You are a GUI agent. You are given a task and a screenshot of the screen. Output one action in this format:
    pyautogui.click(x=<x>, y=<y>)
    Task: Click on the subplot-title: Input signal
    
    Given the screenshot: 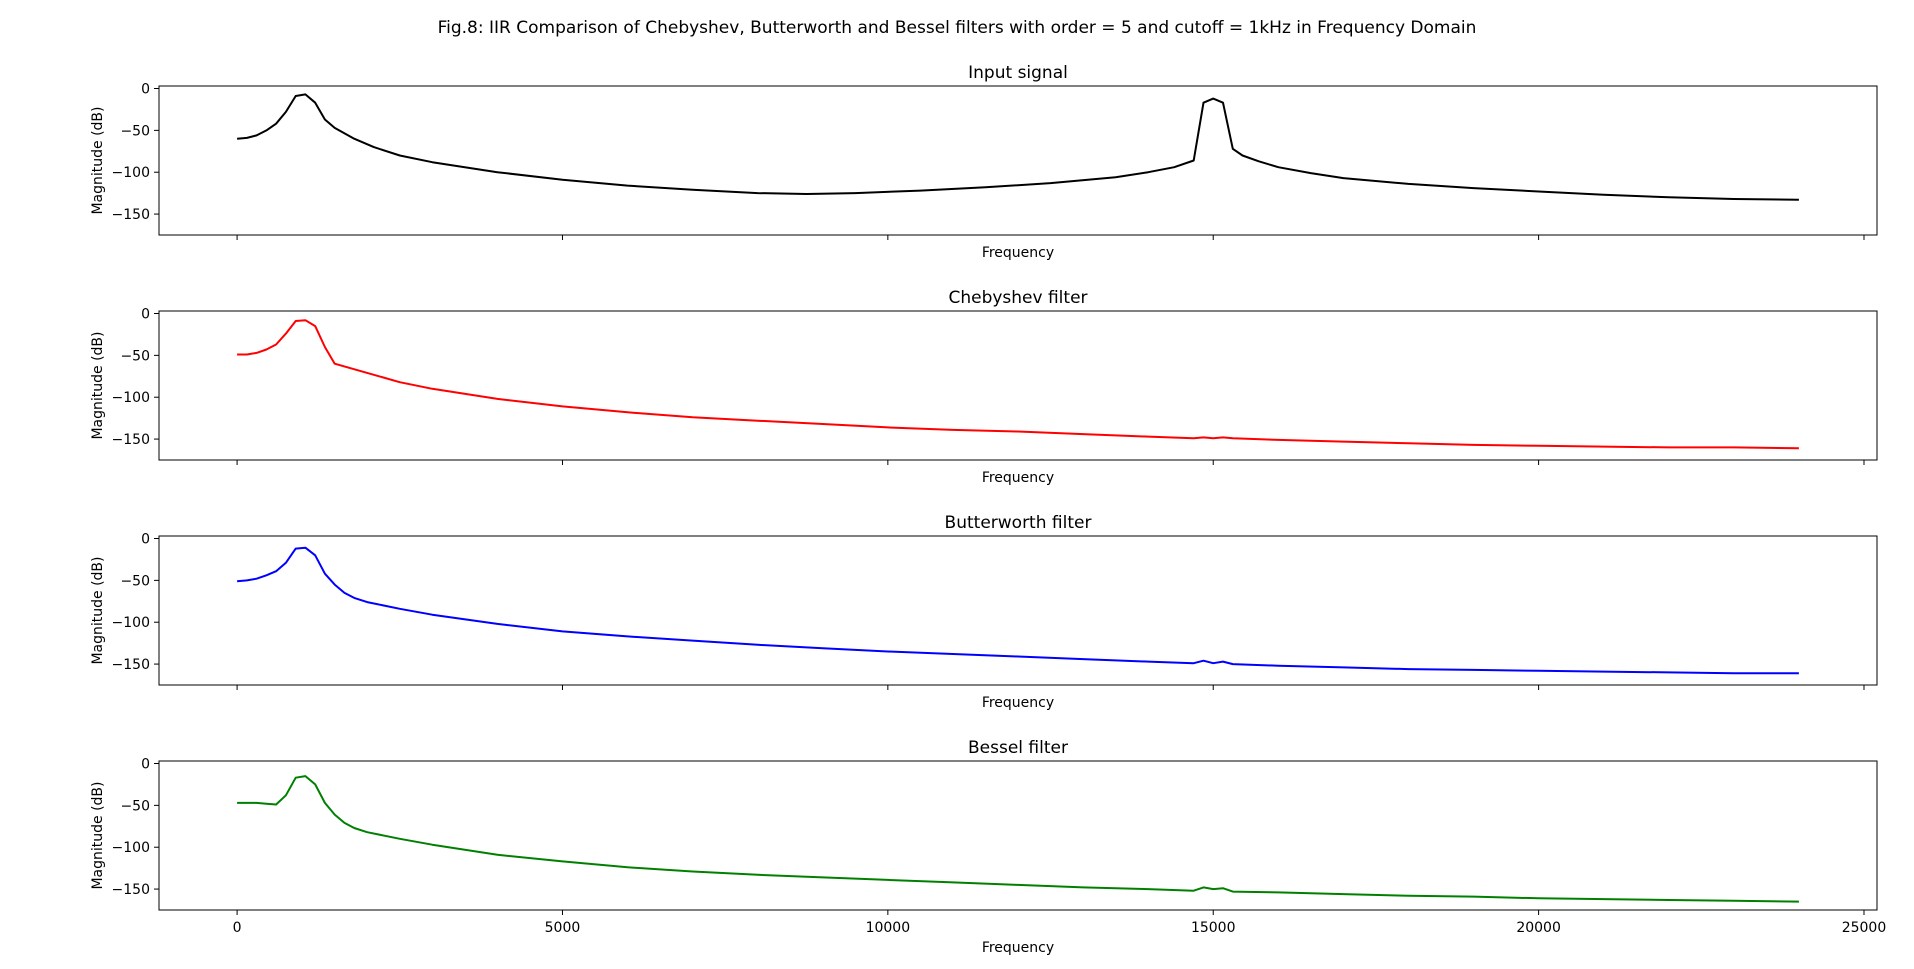 What is the action you would take?
    pyautogui.click(x=1018, y=73)
    